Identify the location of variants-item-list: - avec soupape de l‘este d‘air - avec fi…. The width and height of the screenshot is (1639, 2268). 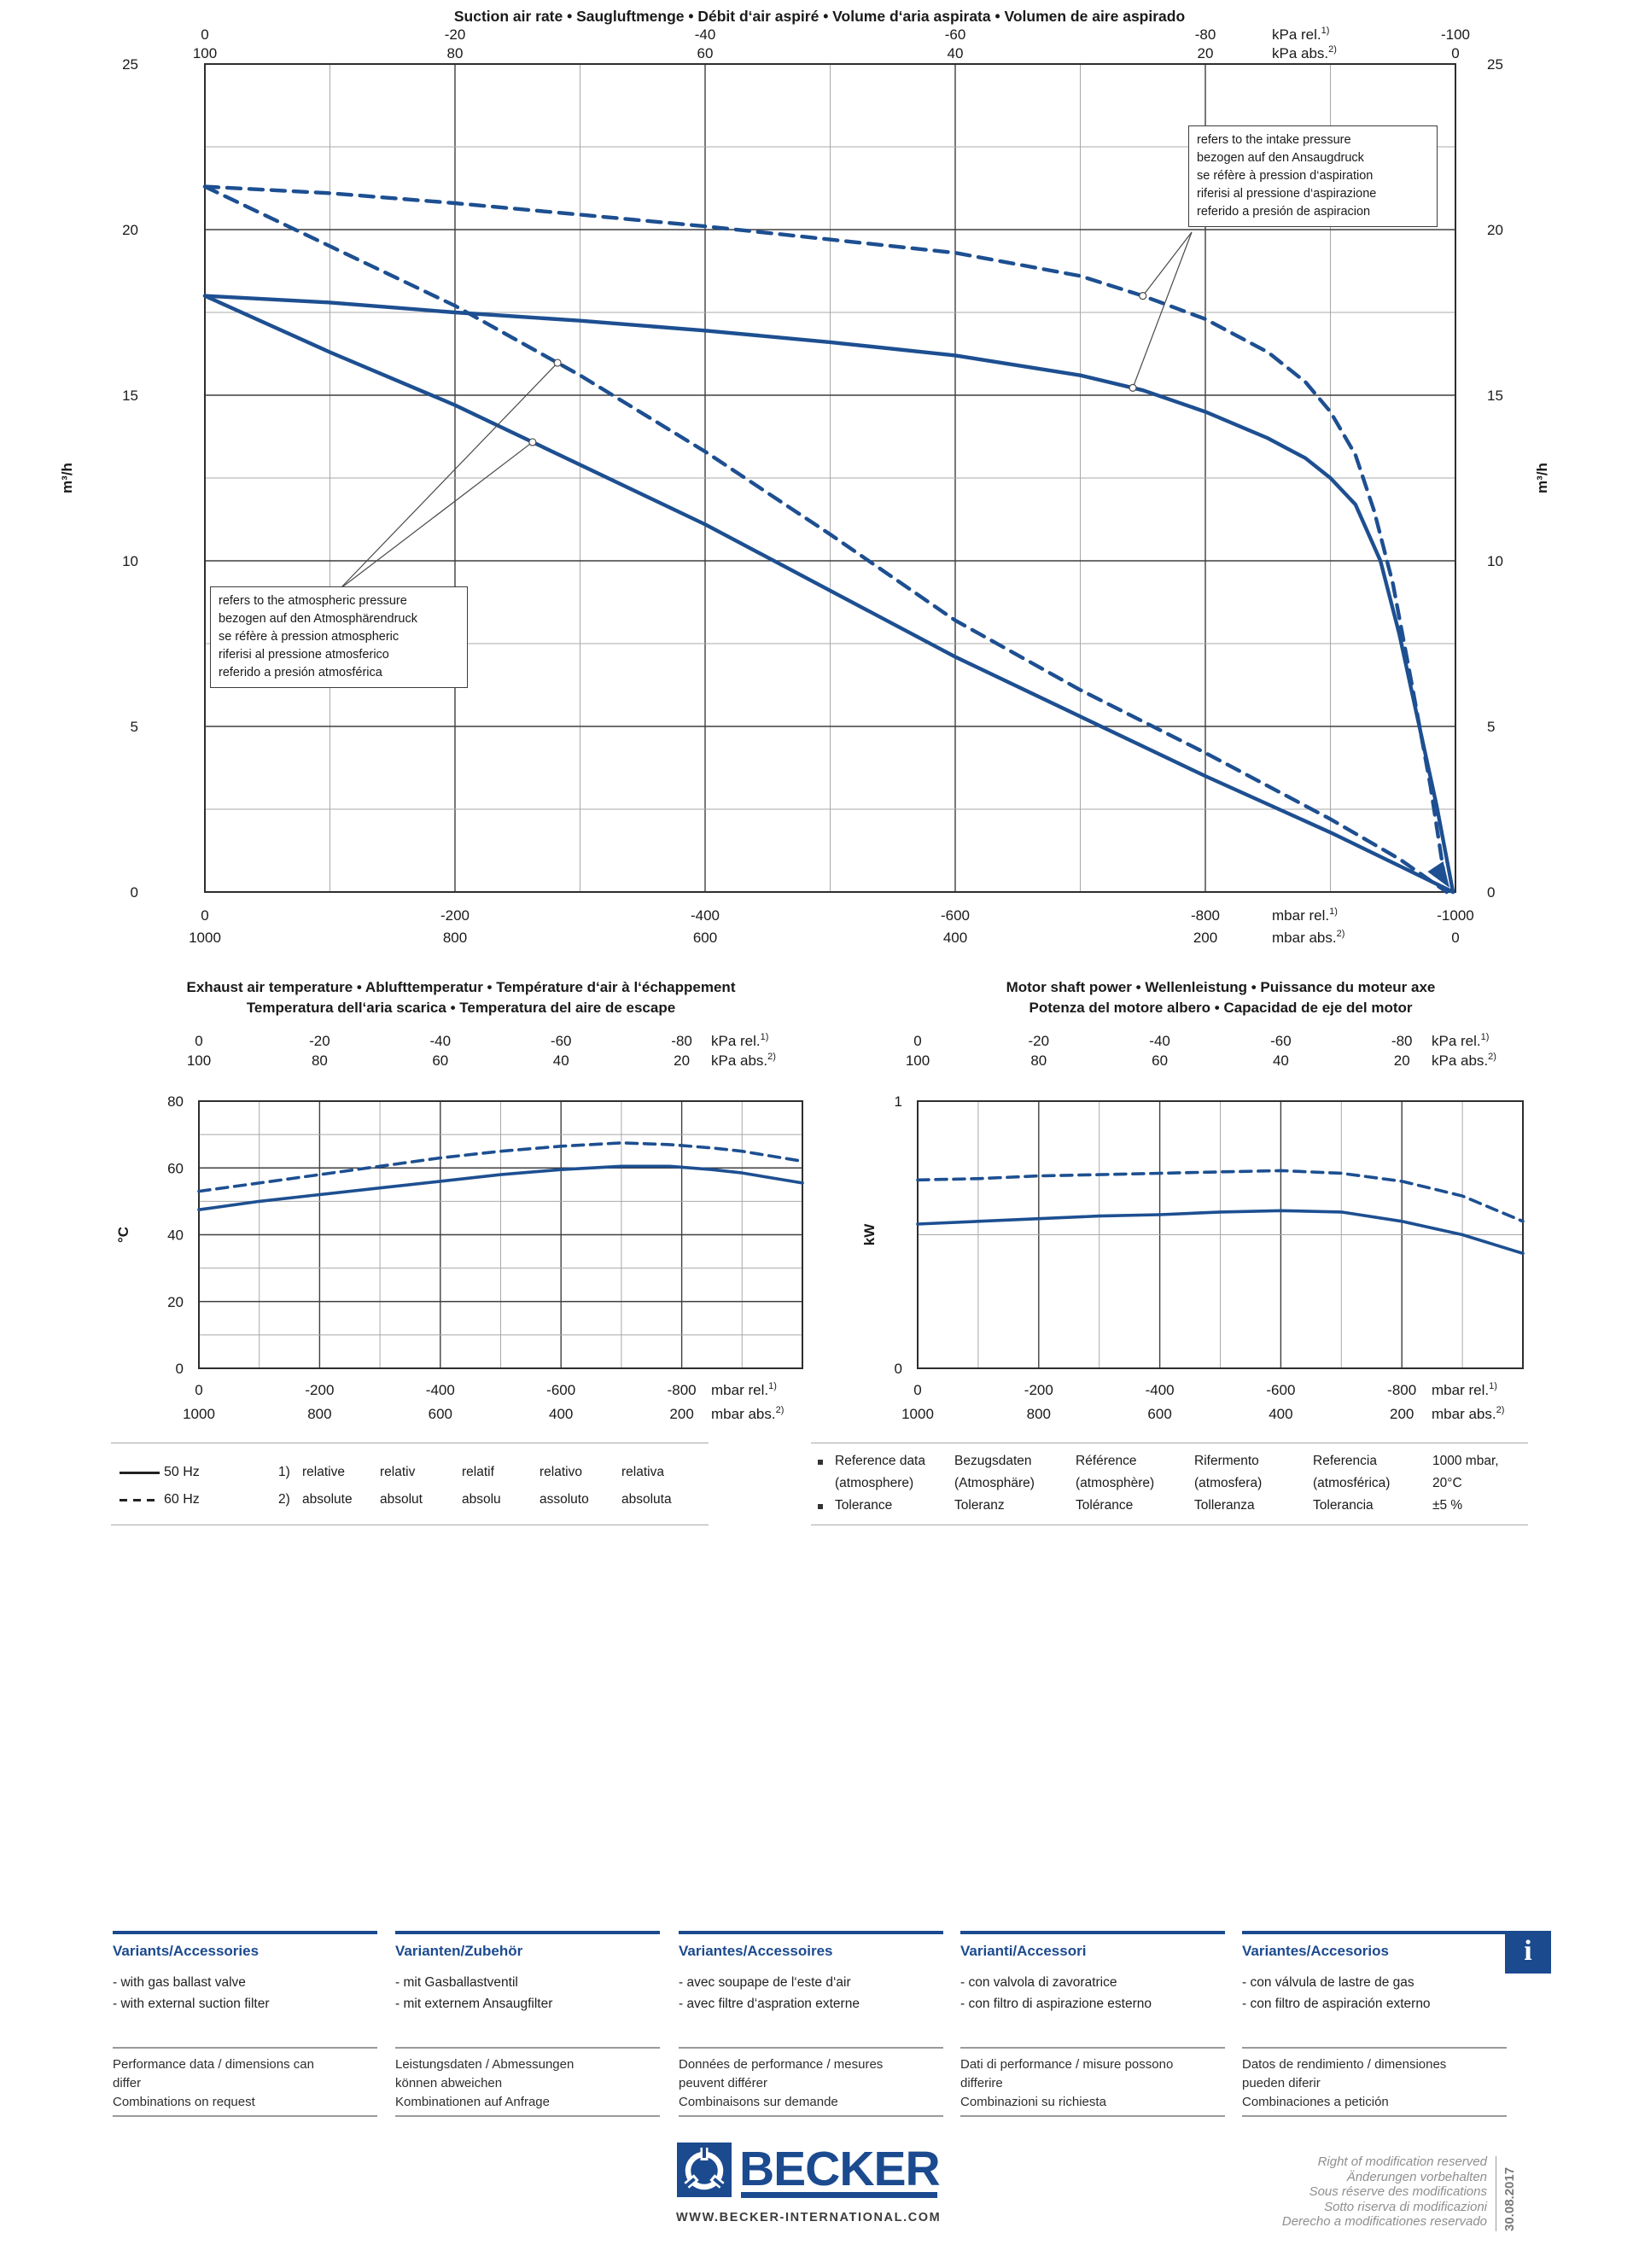
(769, 1993).